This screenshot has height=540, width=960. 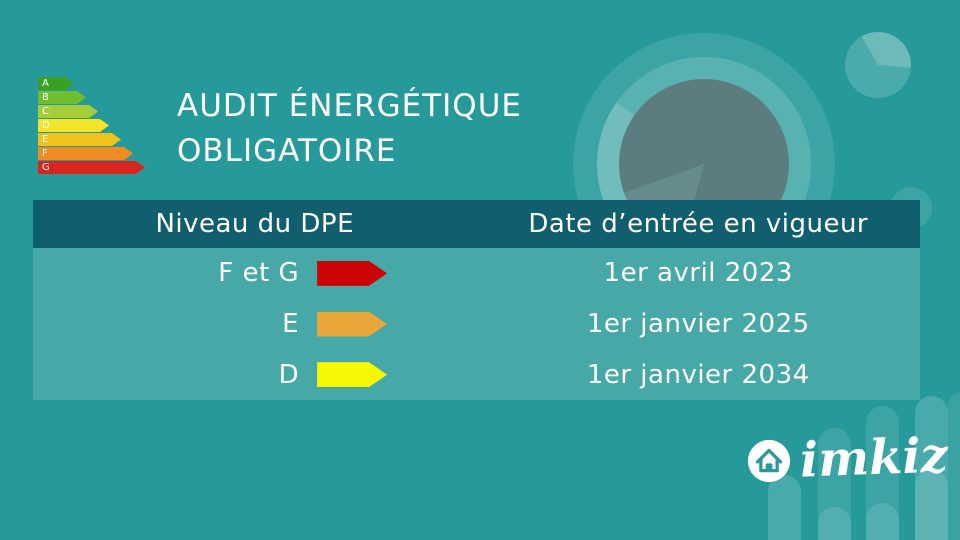 I want to click on dpe-rating-c: C, so click(x=68, y=111).